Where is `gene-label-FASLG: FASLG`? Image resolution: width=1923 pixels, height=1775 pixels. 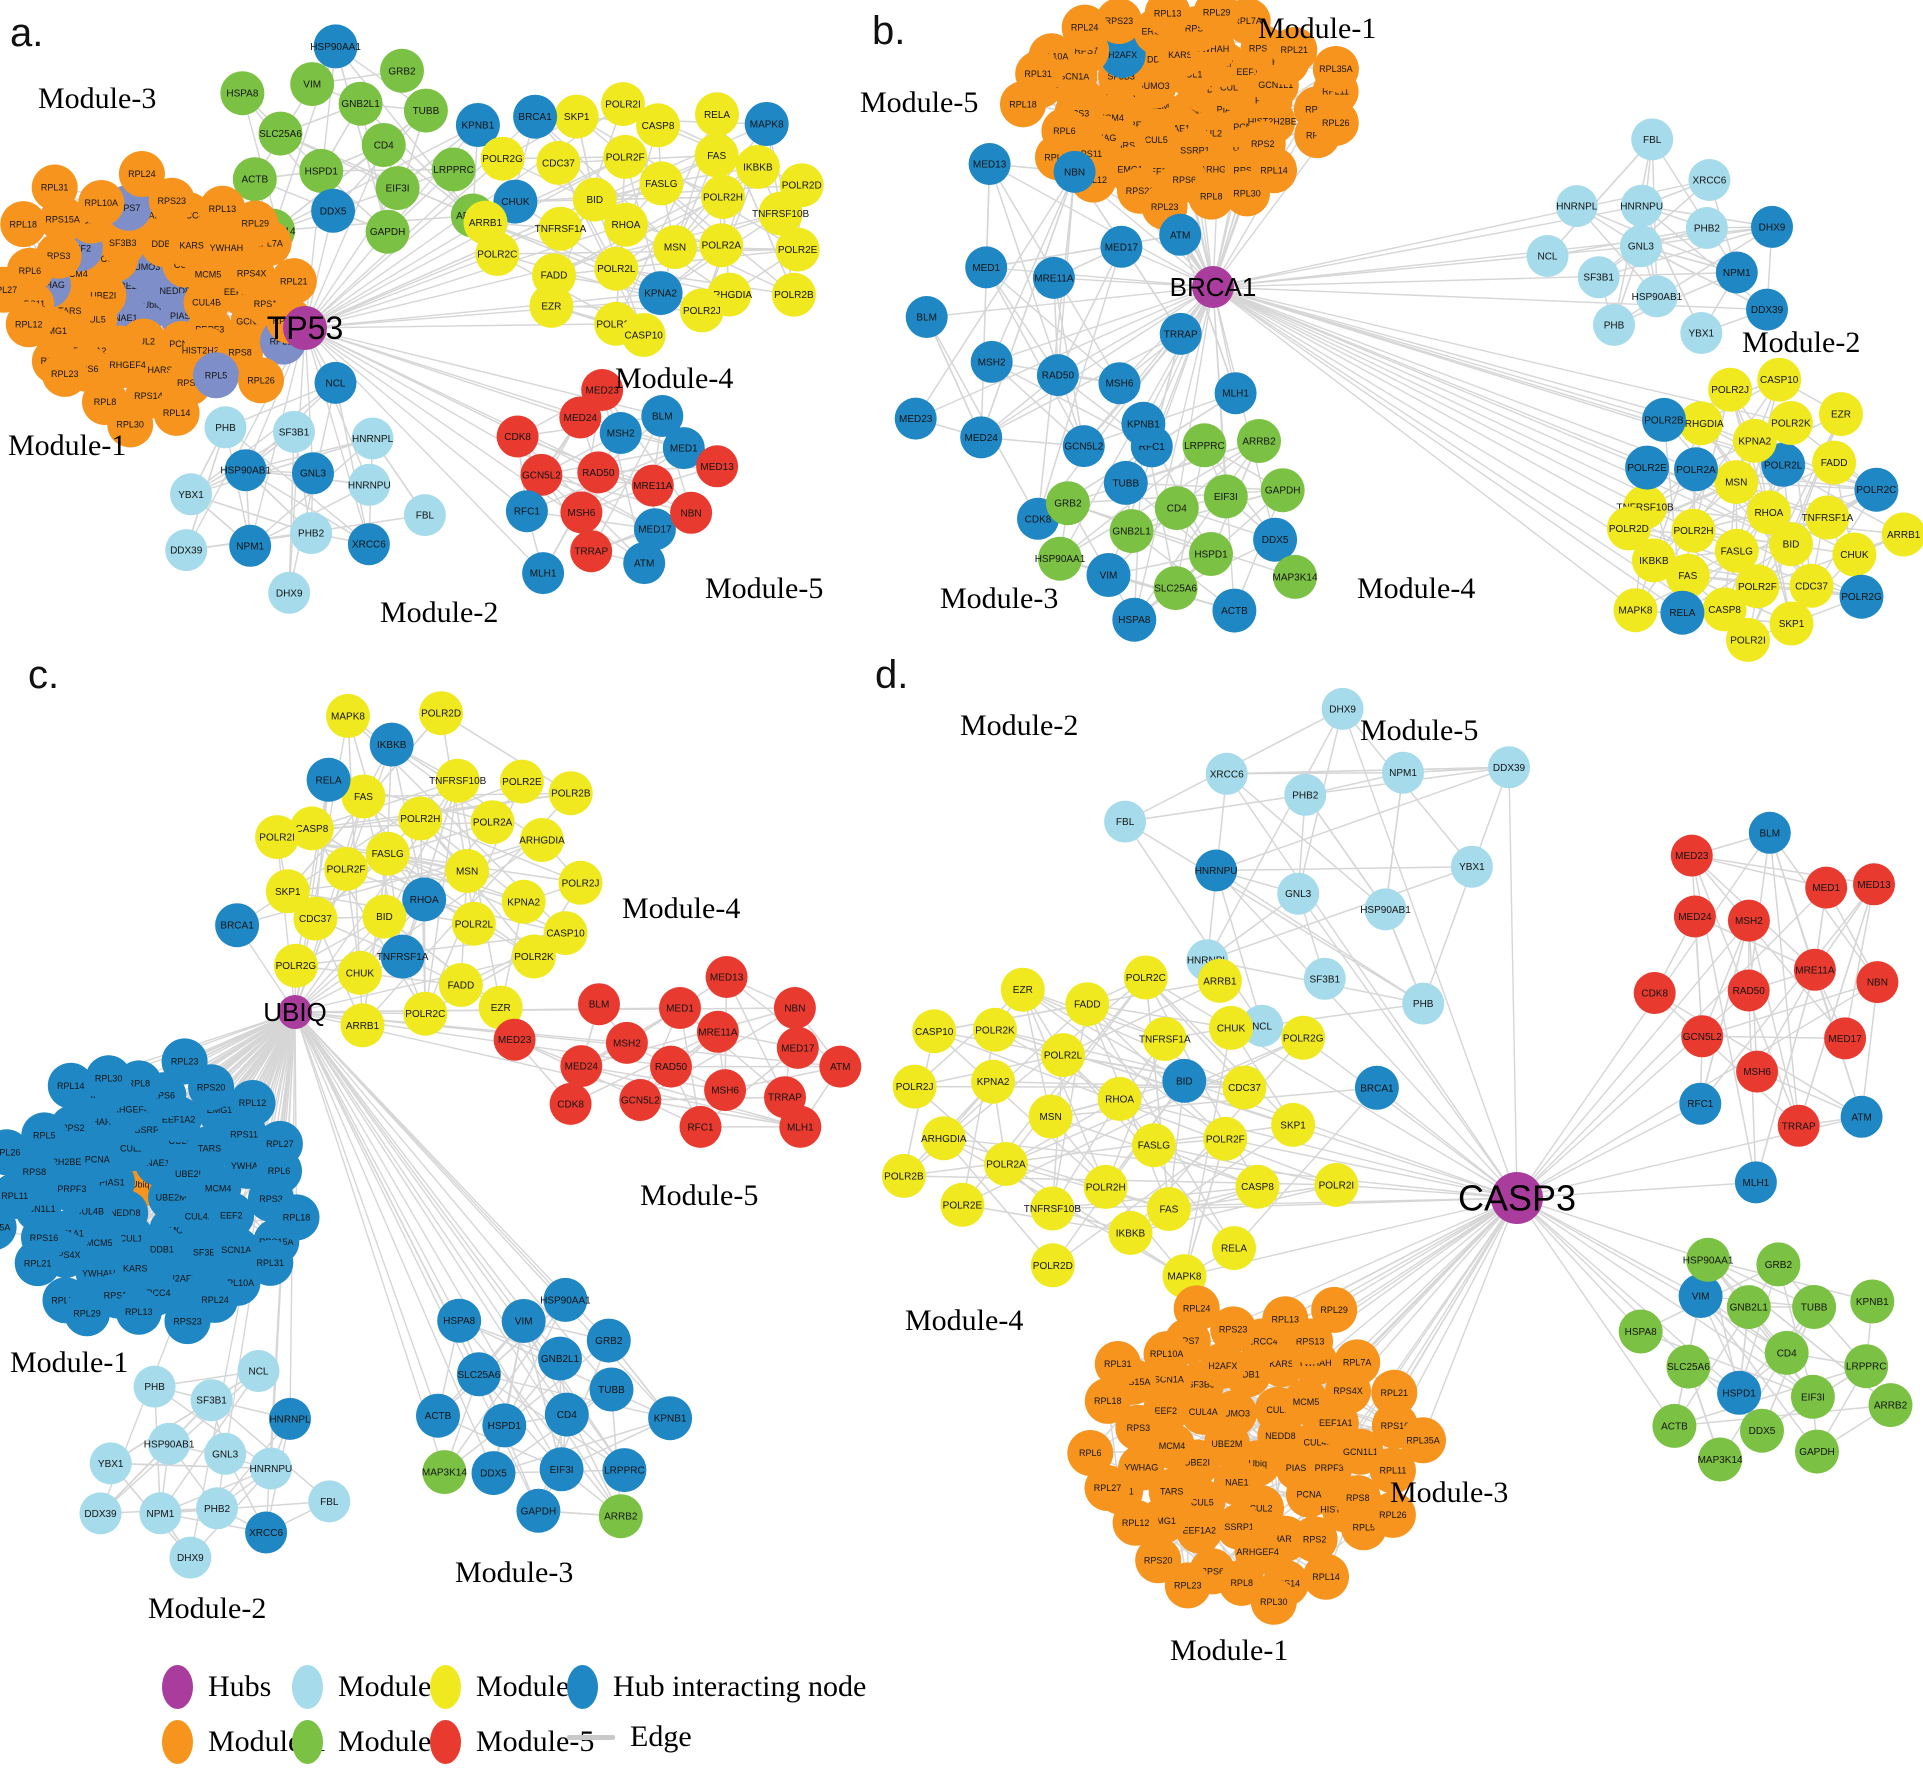
gene-label-FASLG: FASLG is located at coordinates (661, 184).